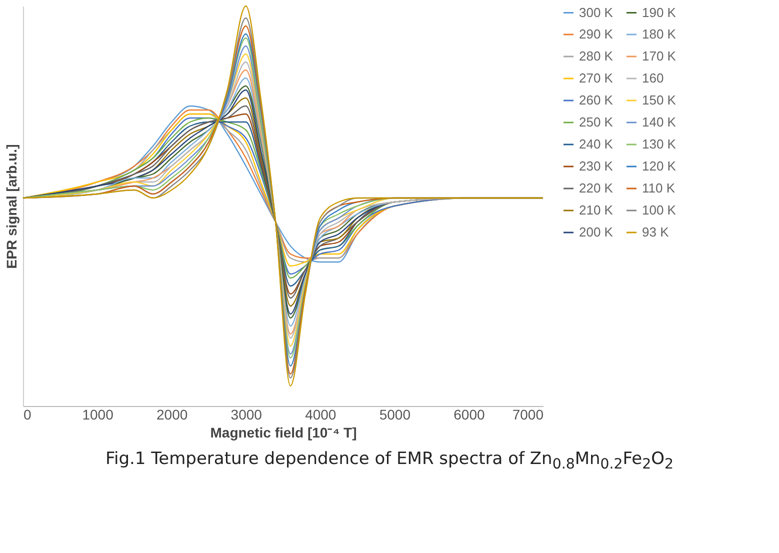 The height and width of the screenshot is (553, 779). What do you see at coordinates (246, 414) in the screenshot?
I see `x-tick-label: 3000` at bounding box center [246, 414].